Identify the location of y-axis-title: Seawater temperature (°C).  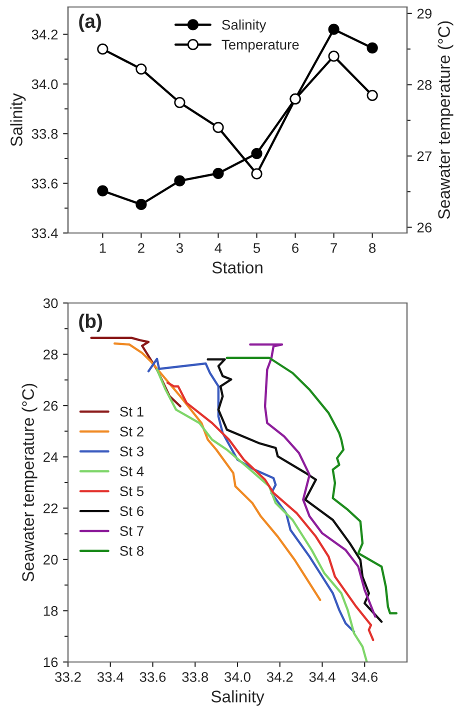
(30, 483).